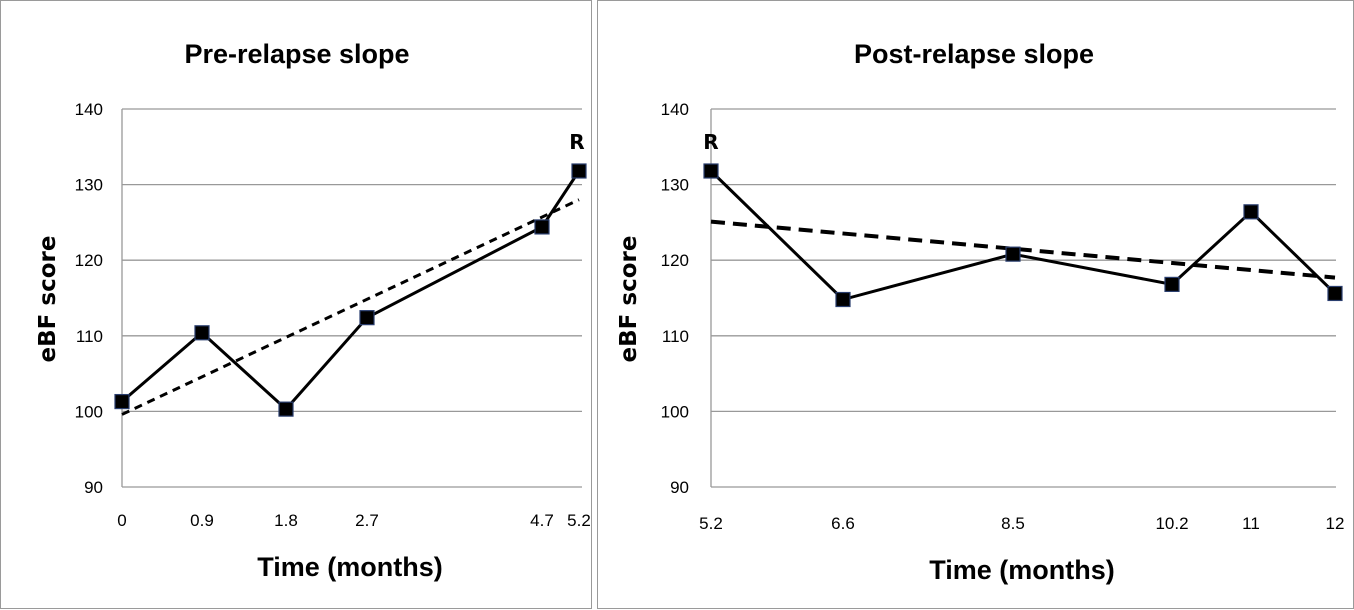 The height and width of the screenshot is (610, 1354). What do you see at coordinates (286, 520) in the screenshot?
I see `x-tick-label: 1.8` at bounding box center [286, 520].